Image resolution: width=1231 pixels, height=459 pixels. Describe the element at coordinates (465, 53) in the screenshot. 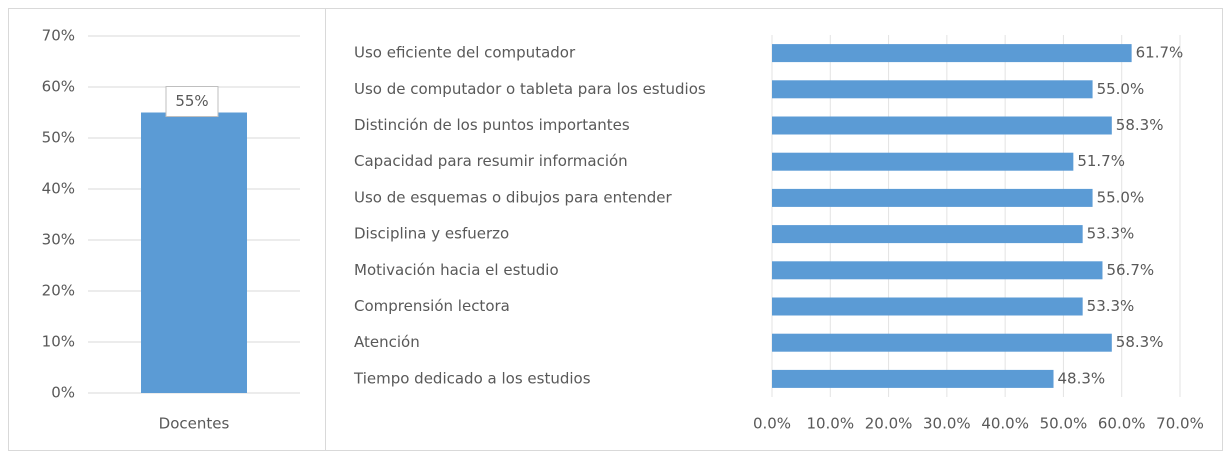

I see `y-tick-label: Uso eficiente del computador` at that location.